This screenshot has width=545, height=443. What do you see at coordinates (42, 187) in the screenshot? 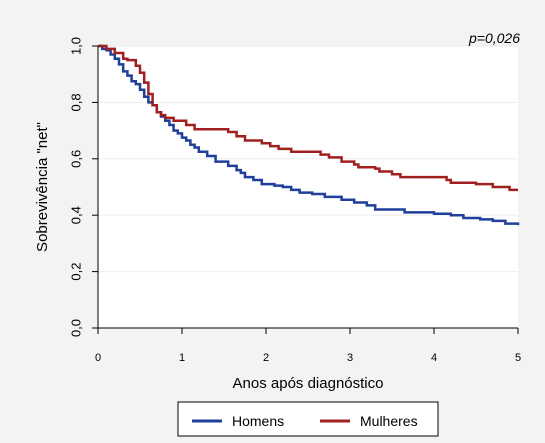
I see `y-axis-title: Sobrevivência "net"` at bounding box center [42, 187].